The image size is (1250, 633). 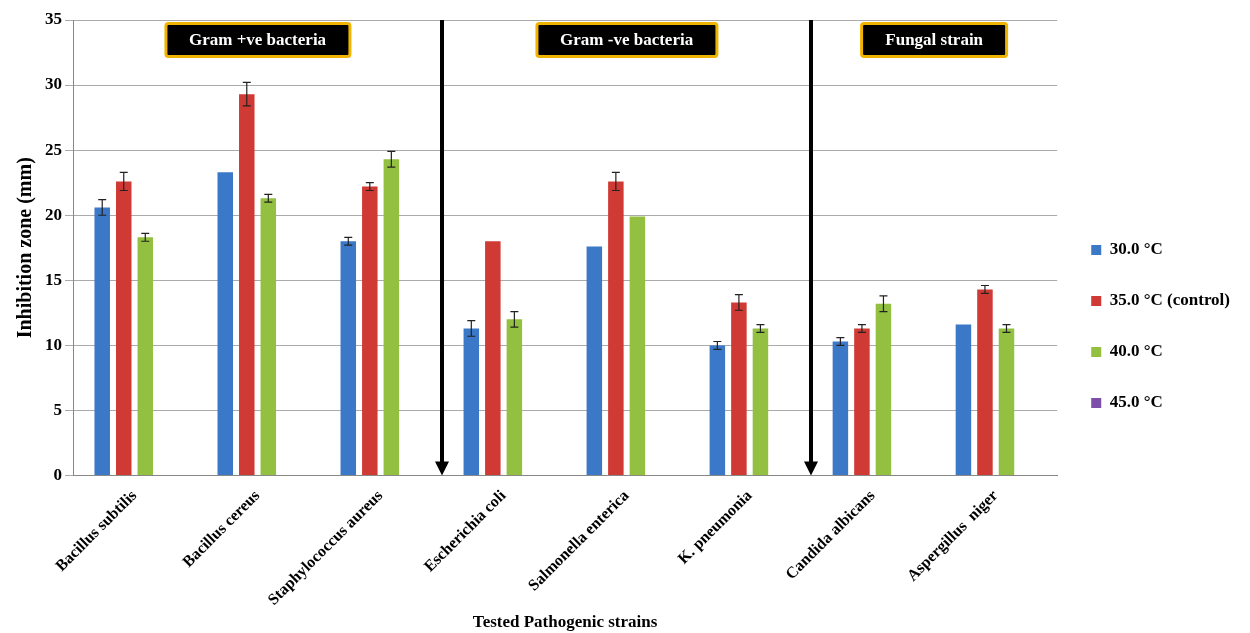 I want to click on x-axis-title: Tested Pathogenic strains, so click(x=565, y=622).